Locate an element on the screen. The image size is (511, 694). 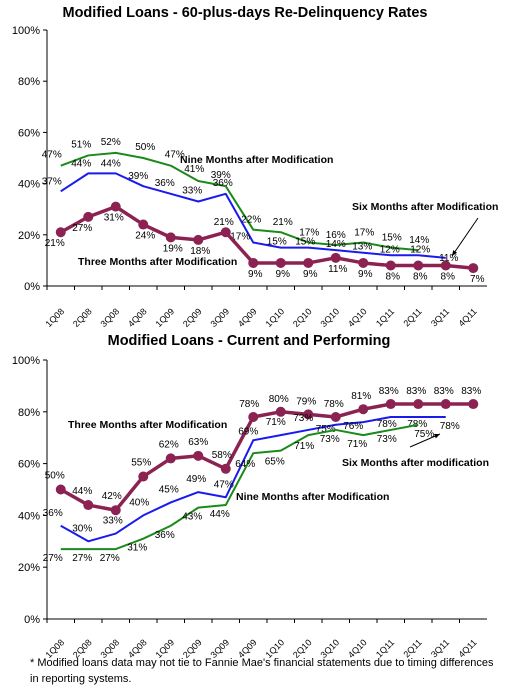
data-label: 69% is located at coordinates (248, 431).